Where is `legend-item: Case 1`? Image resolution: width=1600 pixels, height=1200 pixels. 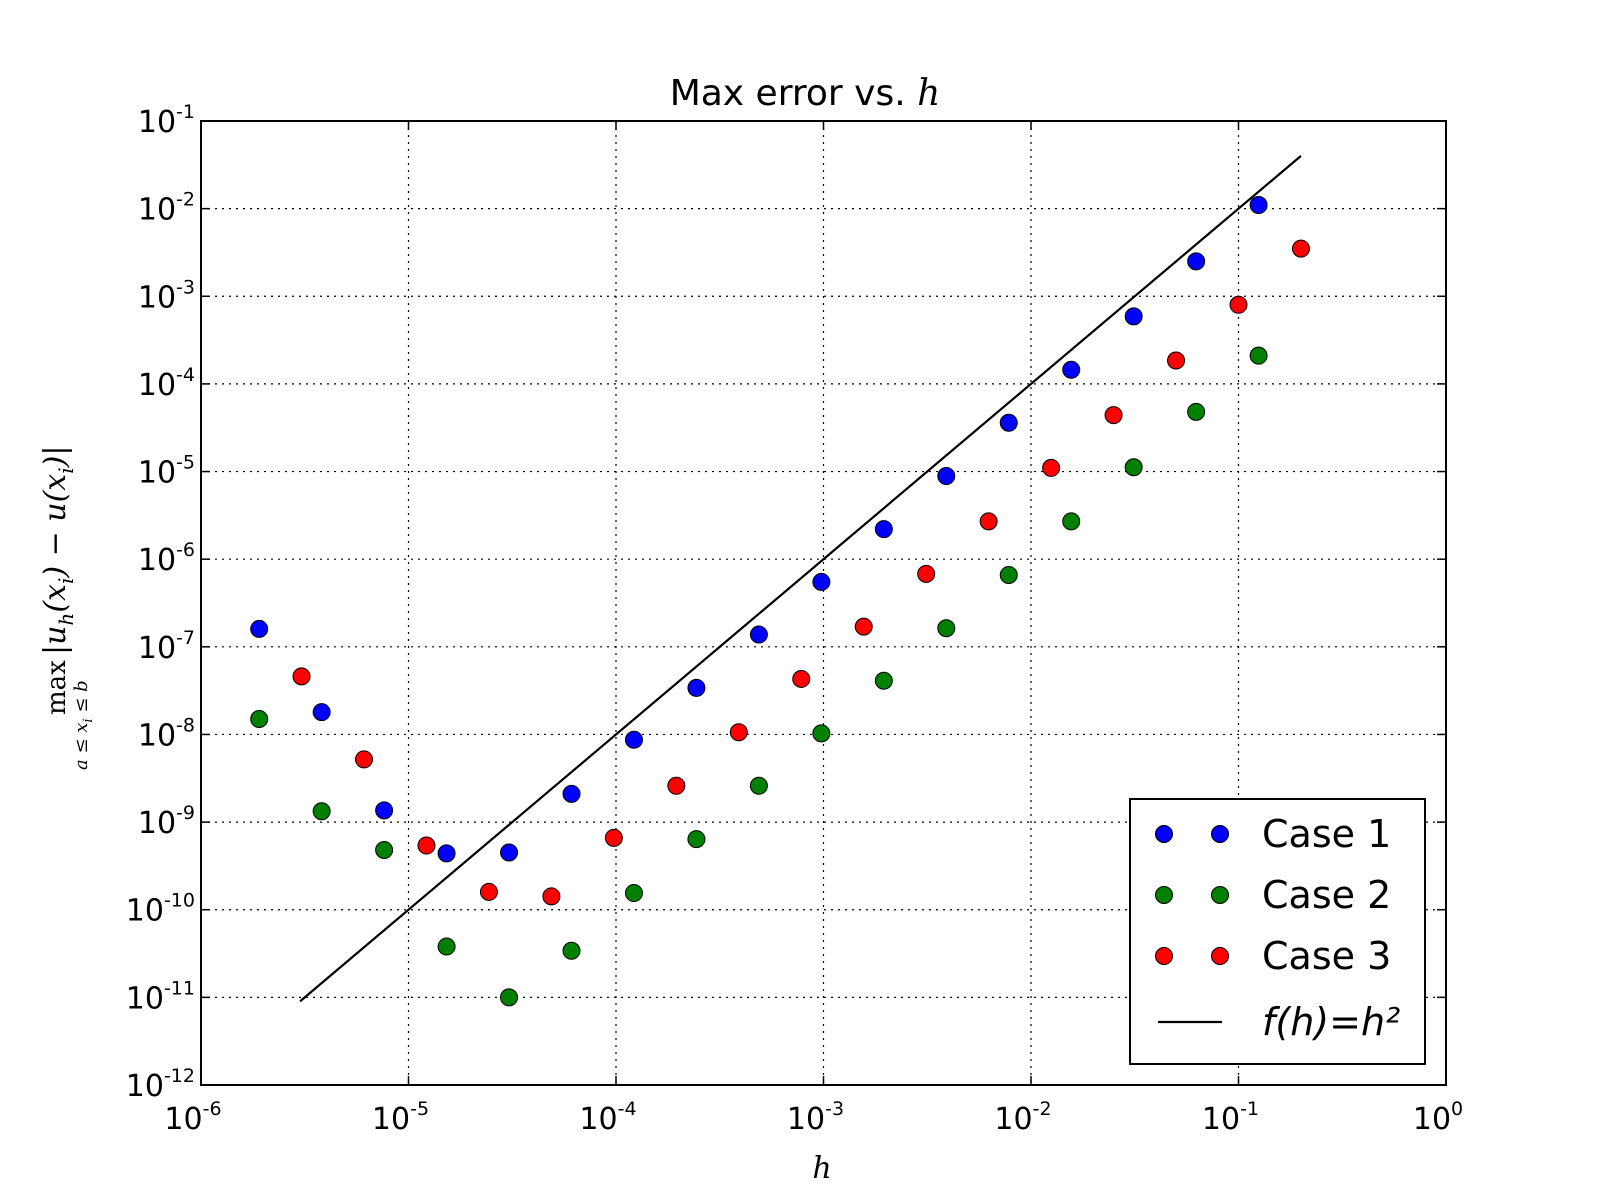
legend-item: Case 1 is located at coordinates (1273, 834).